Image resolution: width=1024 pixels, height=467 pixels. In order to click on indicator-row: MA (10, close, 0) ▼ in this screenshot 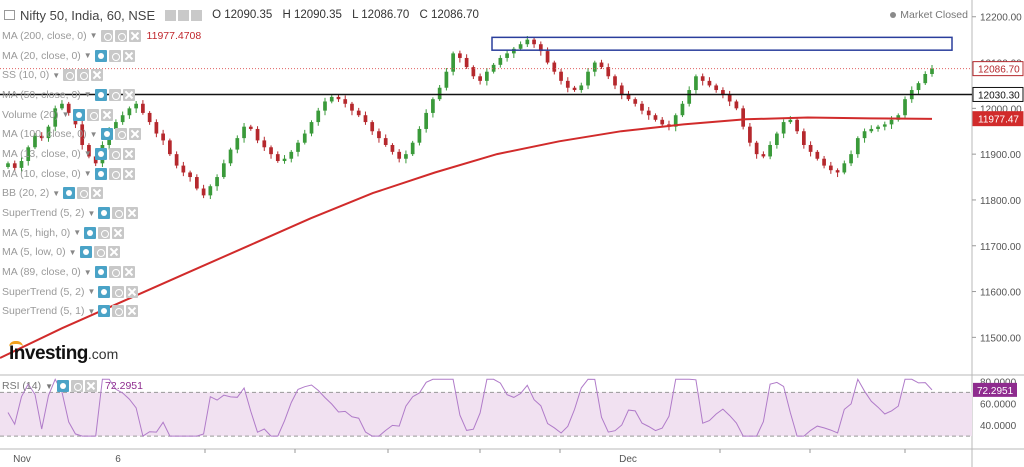, I will do `click(101, 174)`.